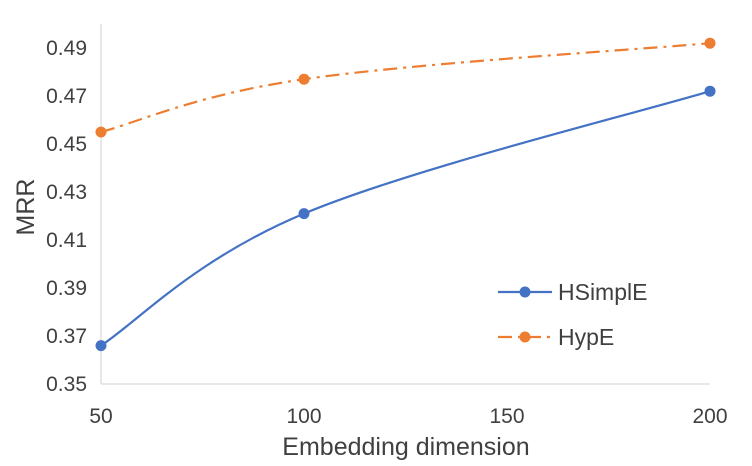 This screenshot has height=466, width=752. I want to click on y-tick-label: 0.41, so click(66, 240).